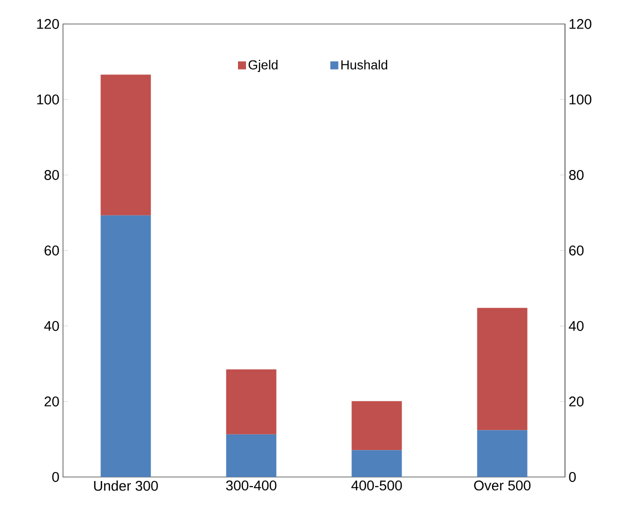 The width and height of the screenshot is (621, 516). Describe the element at coordinates (251, 485) in the screenshot. I see `x-tick-label: 300-400` at that location.